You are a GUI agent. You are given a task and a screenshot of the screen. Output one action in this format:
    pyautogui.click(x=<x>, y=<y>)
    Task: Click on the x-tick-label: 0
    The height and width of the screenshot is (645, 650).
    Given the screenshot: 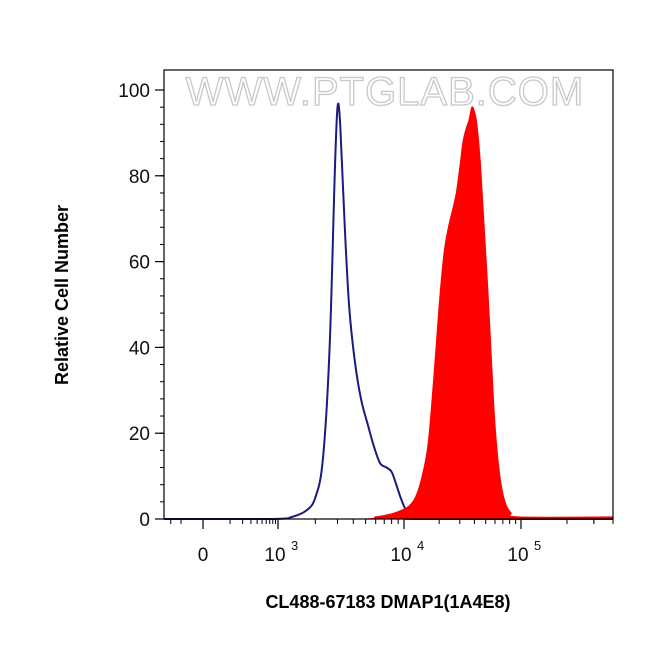 What is the action you would take?
    pyautogui.click(x=203, y=555)
    